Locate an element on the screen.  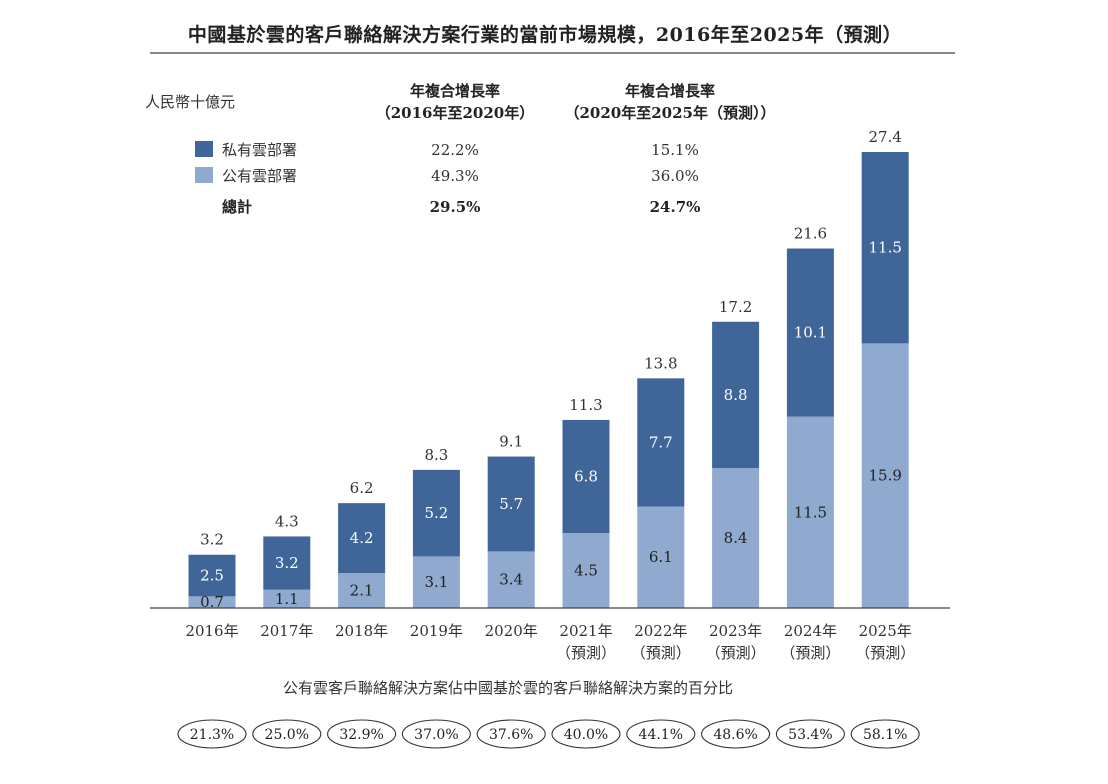
share-badge-8: 53.4% is located at coordinates (810, 734).